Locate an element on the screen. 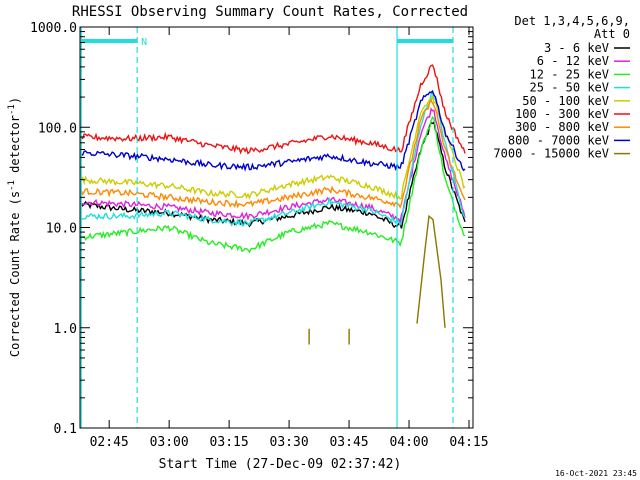  y-tick-label: 1.0 is located at coordinates (65, 329).